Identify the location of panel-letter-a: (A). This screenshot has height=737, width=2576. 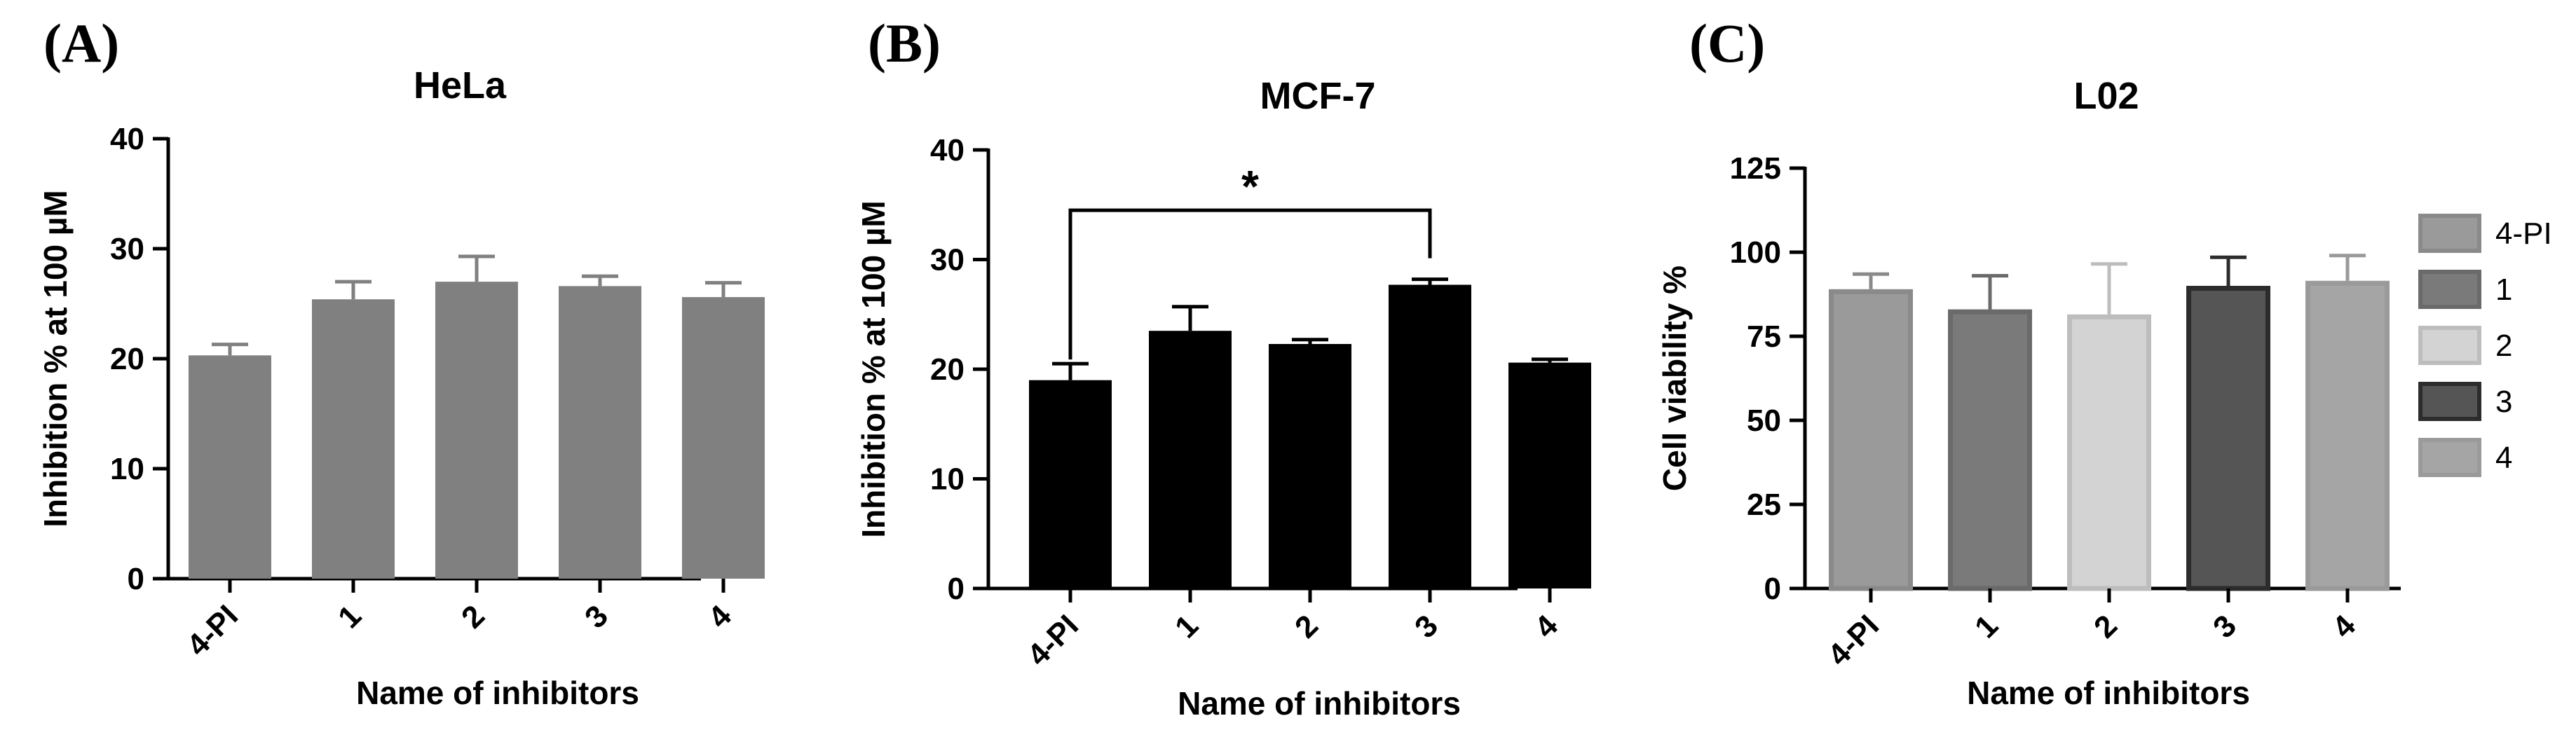
(81, 43).